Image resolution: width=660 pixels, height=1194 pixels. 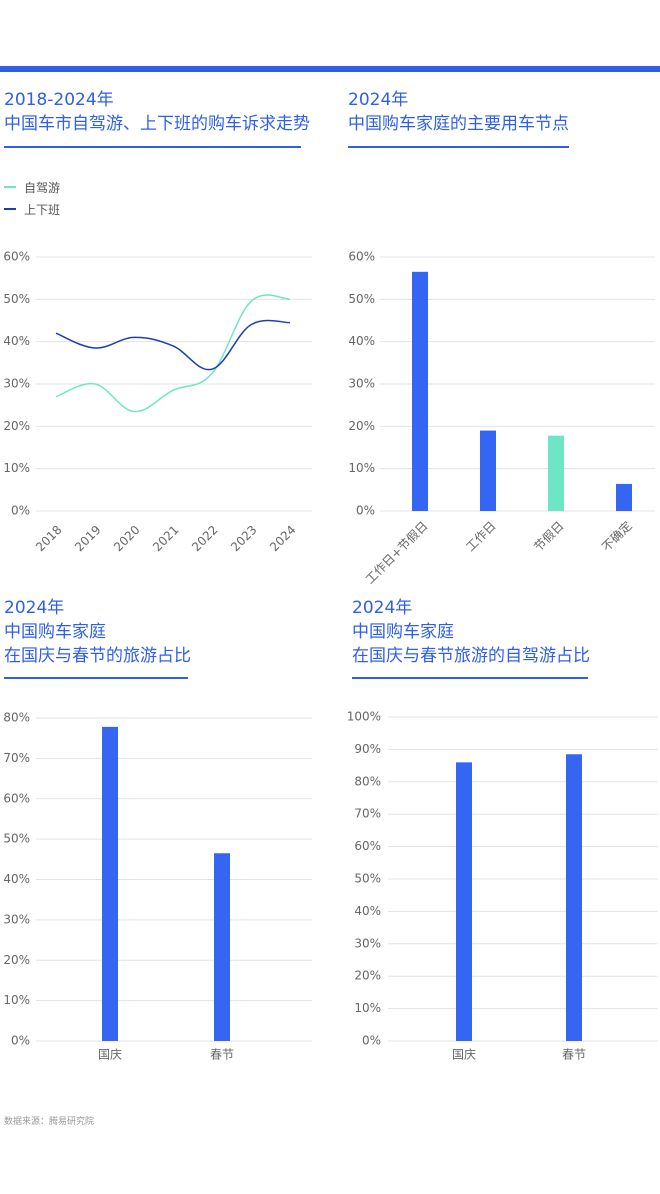 I want to click on legend-swatch-teal, so click(x=10, y=187).